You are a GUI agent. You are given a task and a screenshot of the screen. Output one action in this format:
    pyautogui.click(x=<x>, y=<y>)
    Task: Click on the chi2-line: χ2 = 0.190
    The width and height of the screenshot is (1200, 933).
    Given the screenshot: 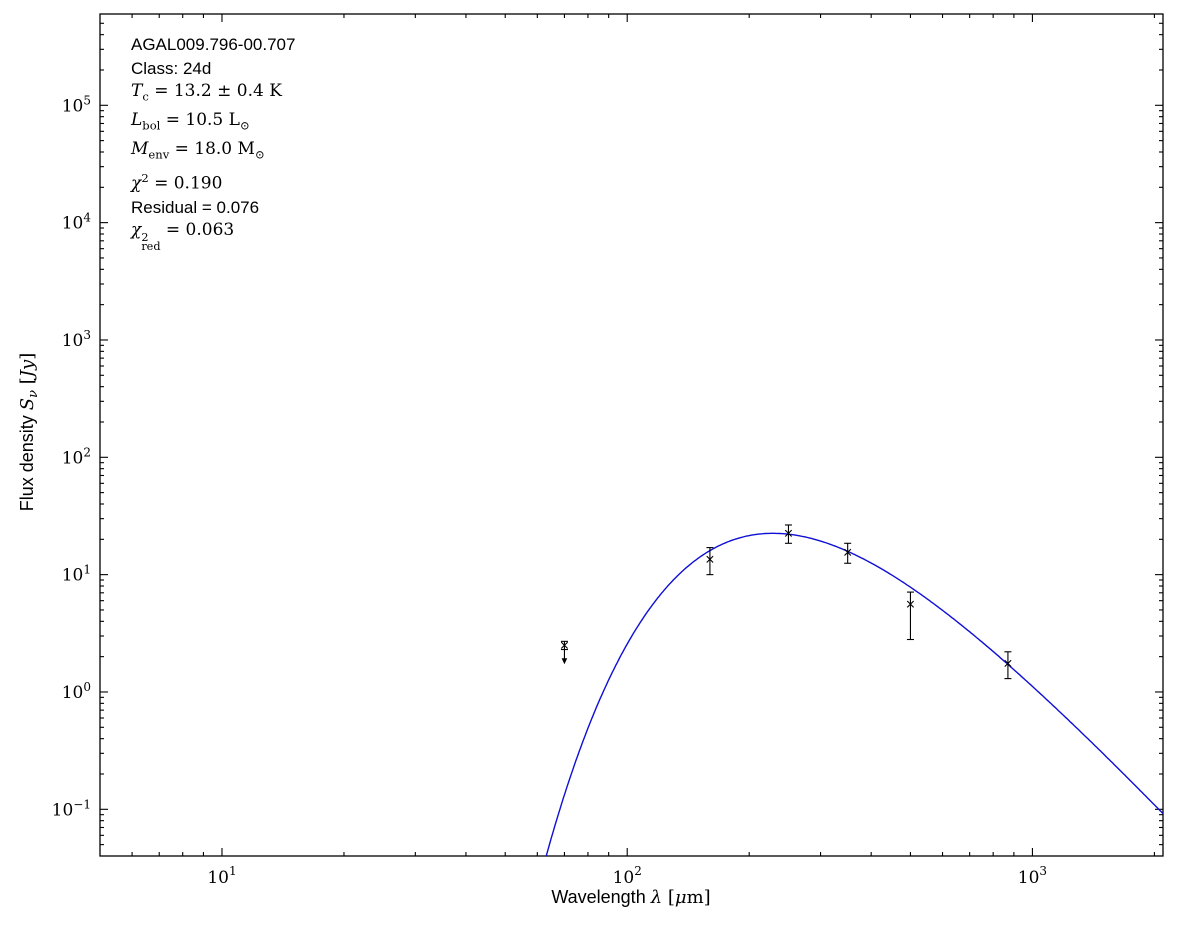 What is the action you would take?
    pyautogui.click(x=213, y=181)
    